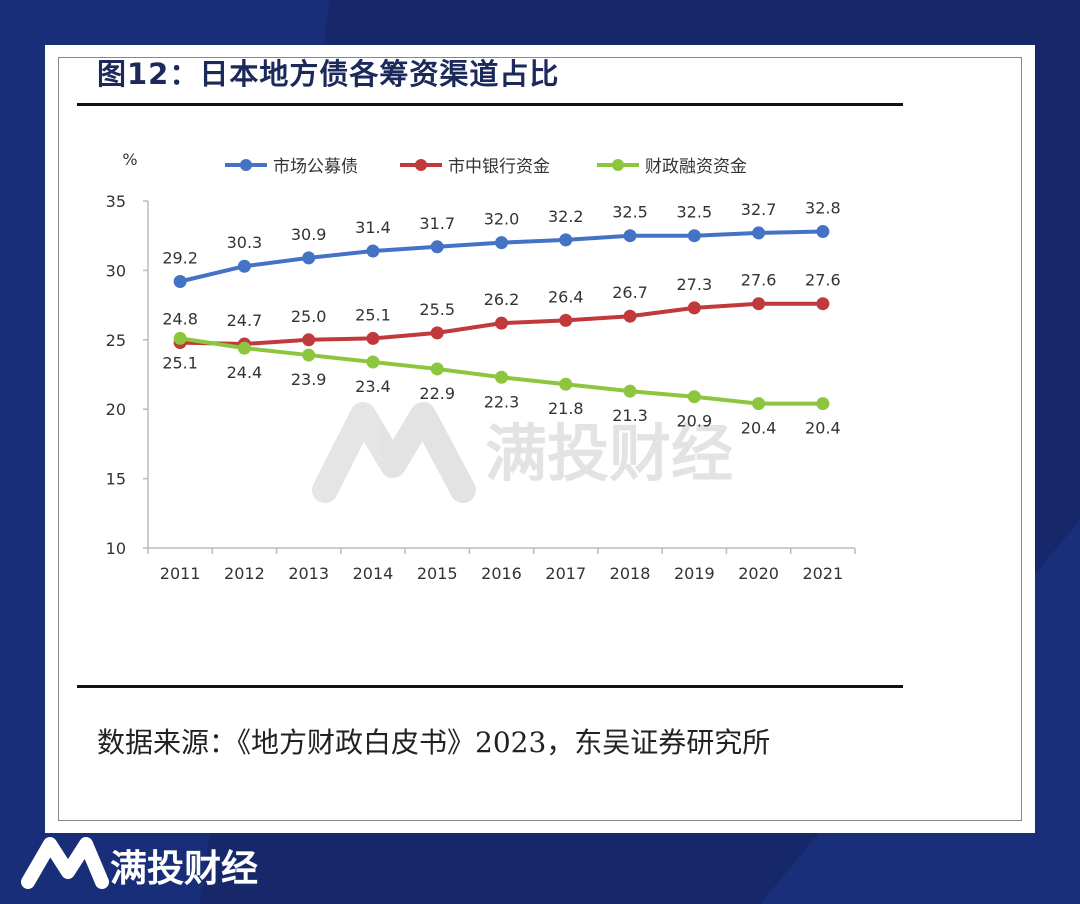  What do you see at coordinates (180, 258) in the screenshot?
I see `data-label: 29.2` at bounding box center [180, 258].